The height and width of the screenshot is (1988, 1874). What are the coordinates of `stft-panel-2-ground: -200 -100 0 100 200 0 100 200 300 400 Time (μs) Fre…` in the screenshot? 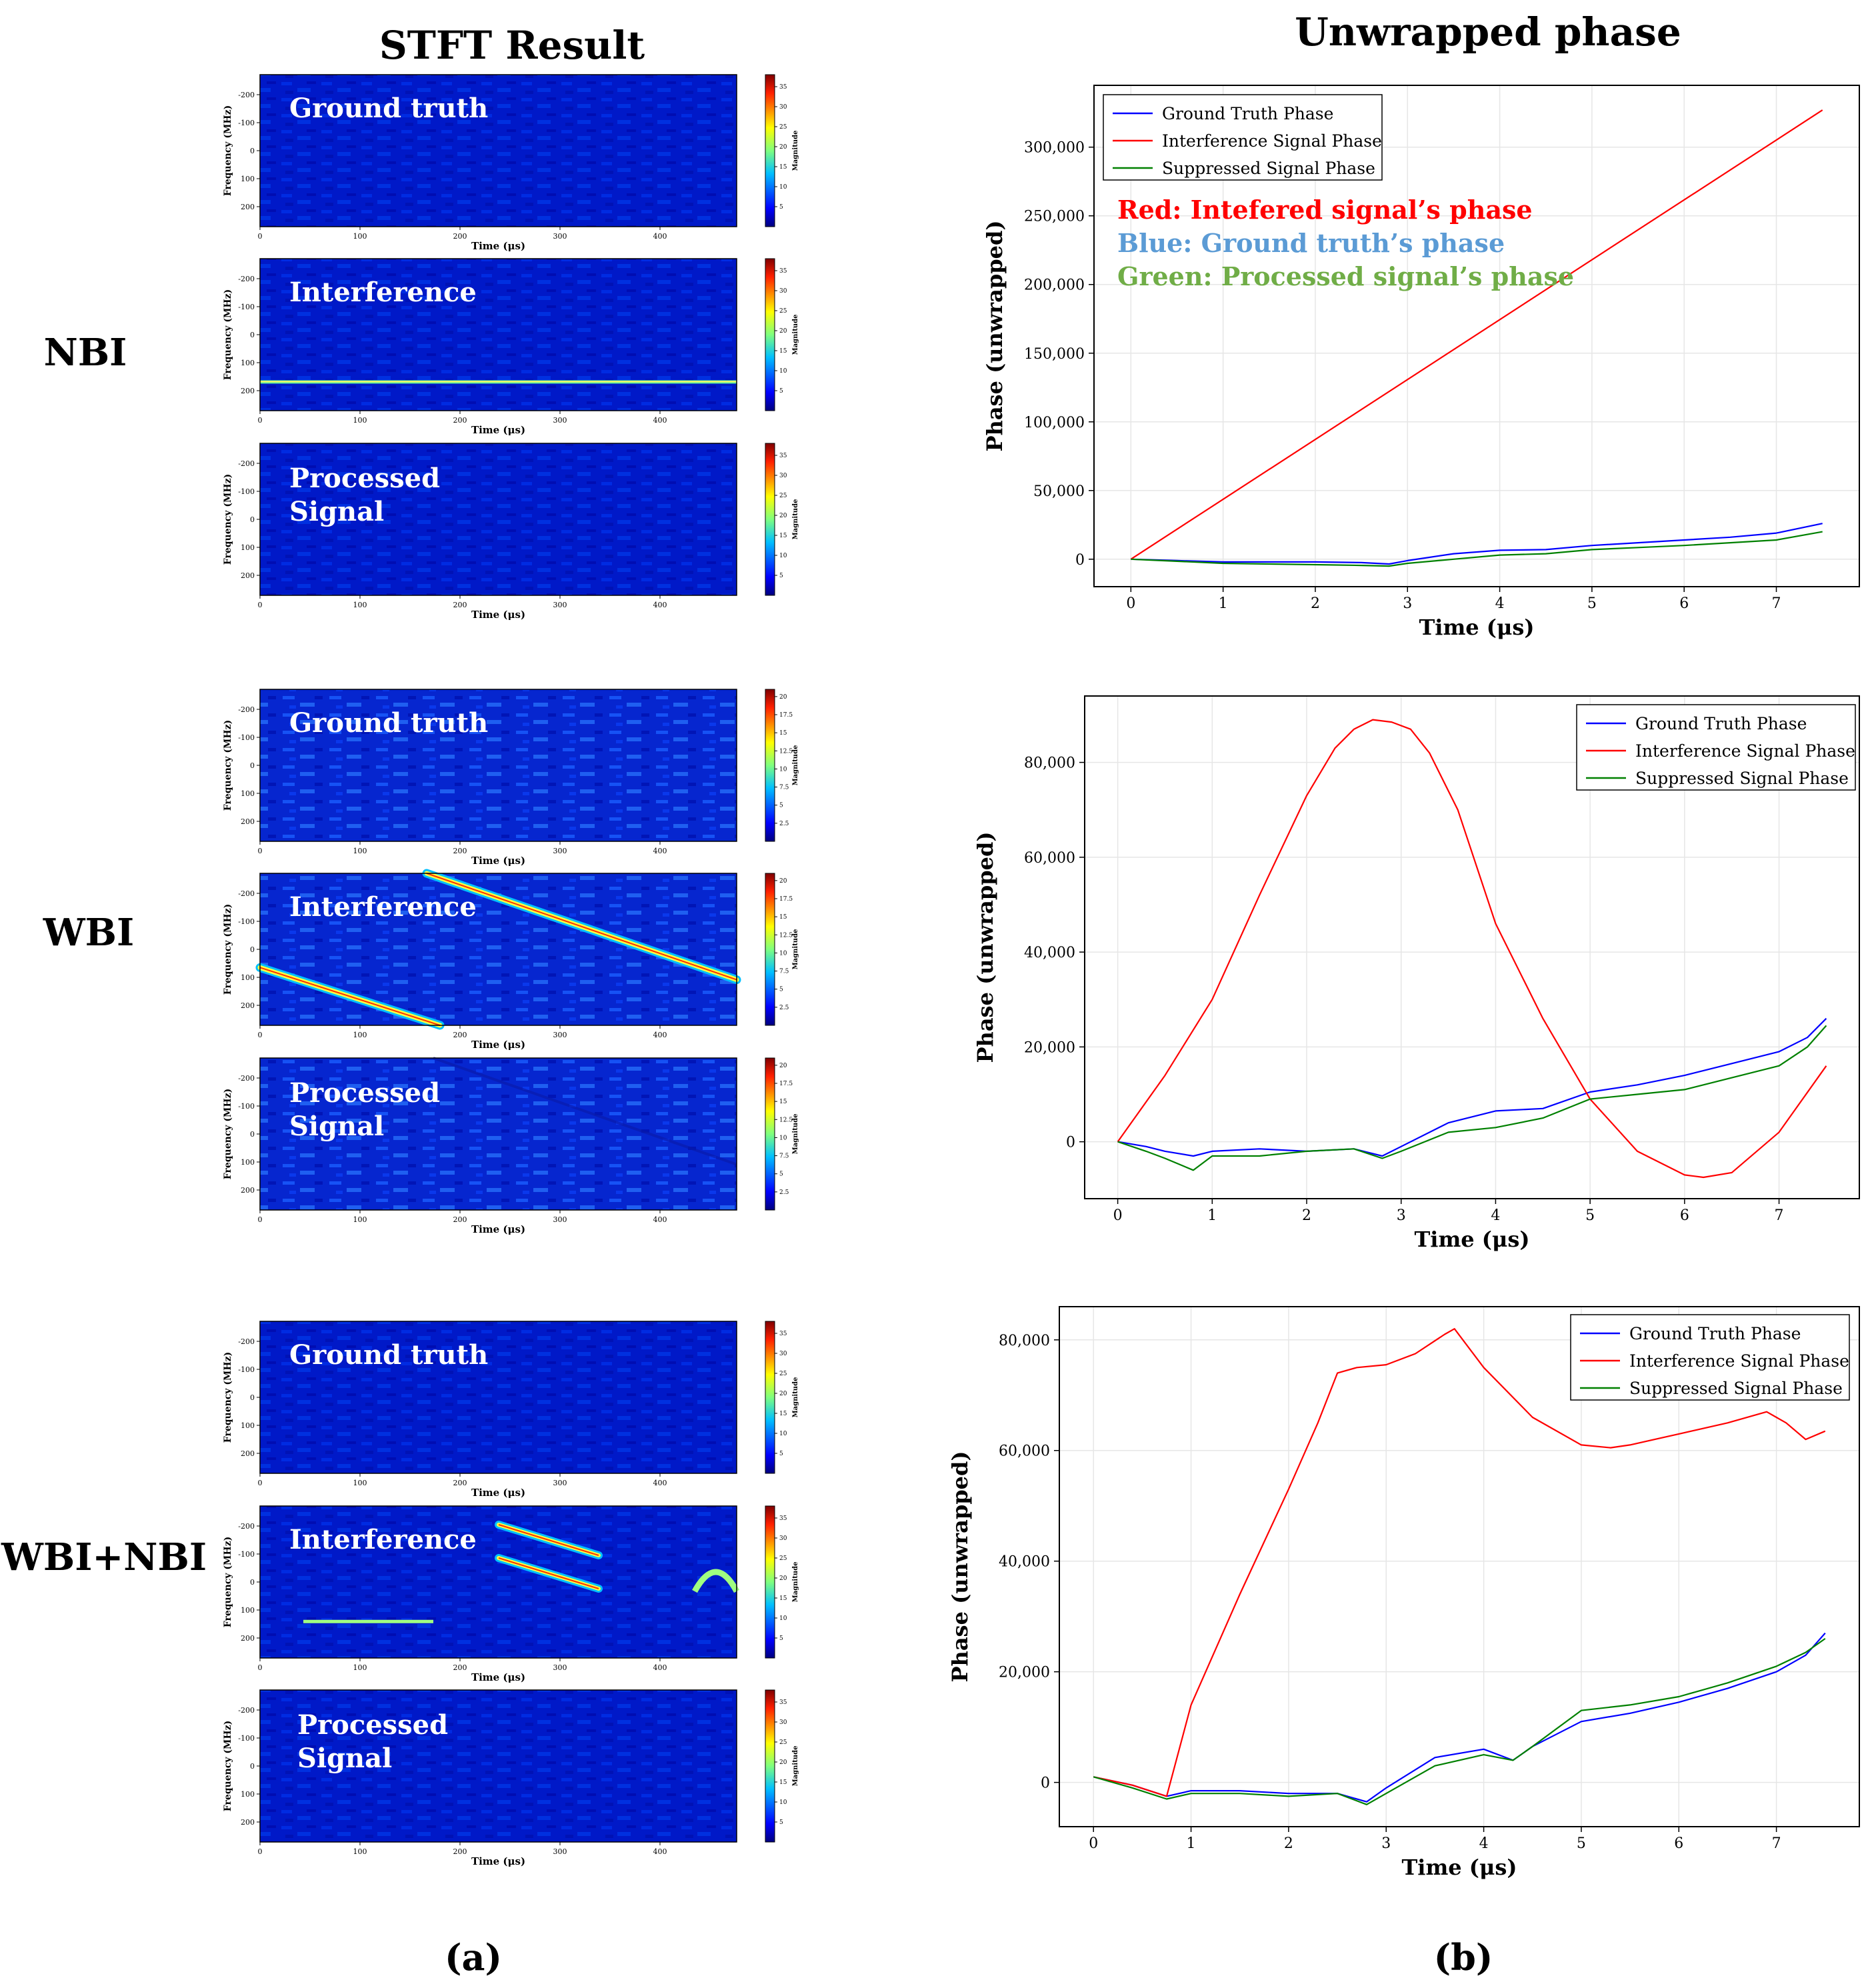 It's located at (511, 778).